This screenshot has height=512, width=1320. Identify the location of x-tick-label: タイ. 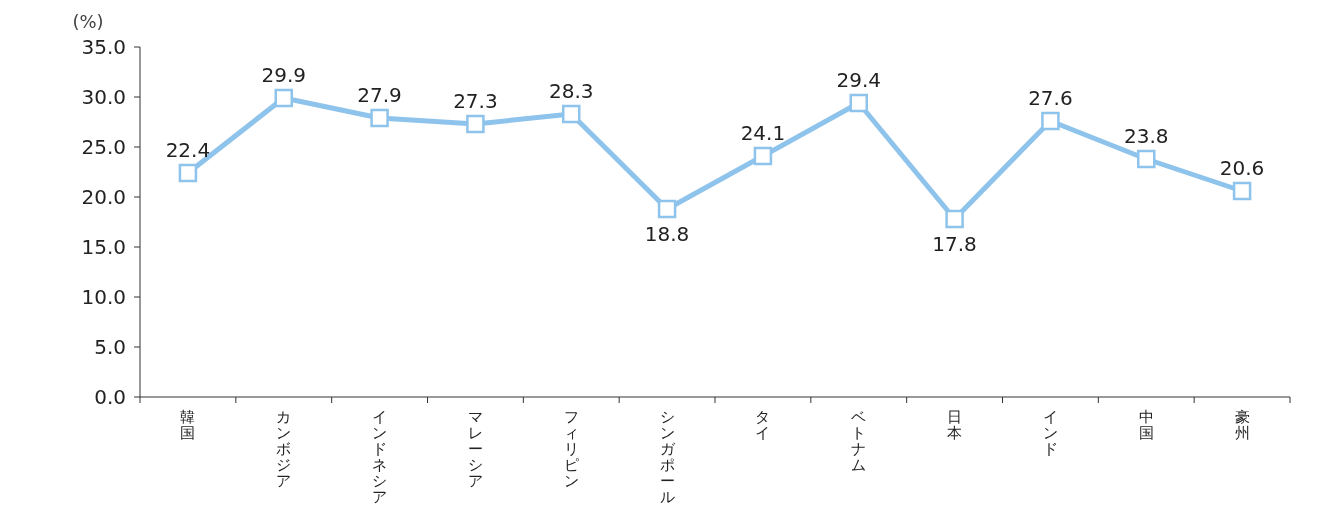
(763, 425).